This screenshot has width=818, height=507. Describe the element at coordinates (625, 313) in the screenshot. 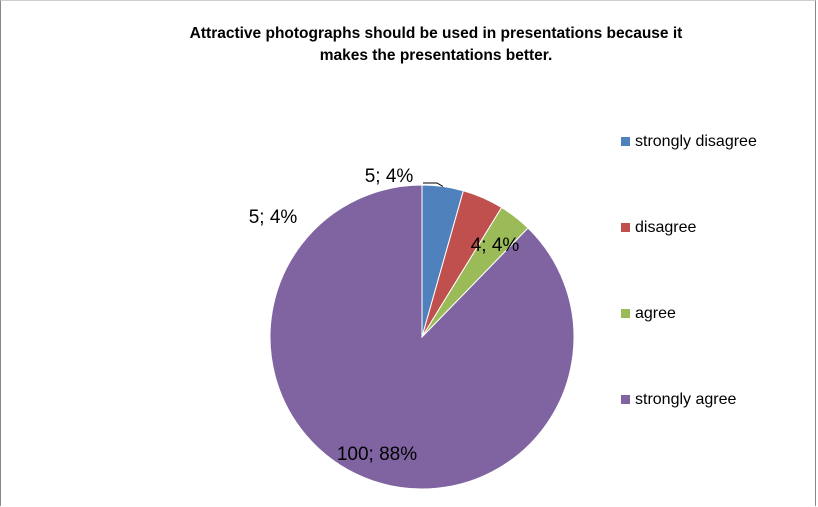

I see `legend-swatch-agree` at that location.